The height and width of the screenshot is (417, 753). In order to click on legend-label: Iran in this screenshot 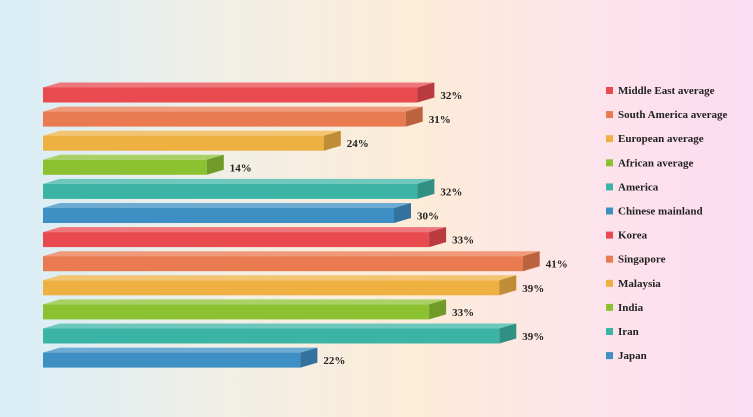, I will do `click(628, 332)`.